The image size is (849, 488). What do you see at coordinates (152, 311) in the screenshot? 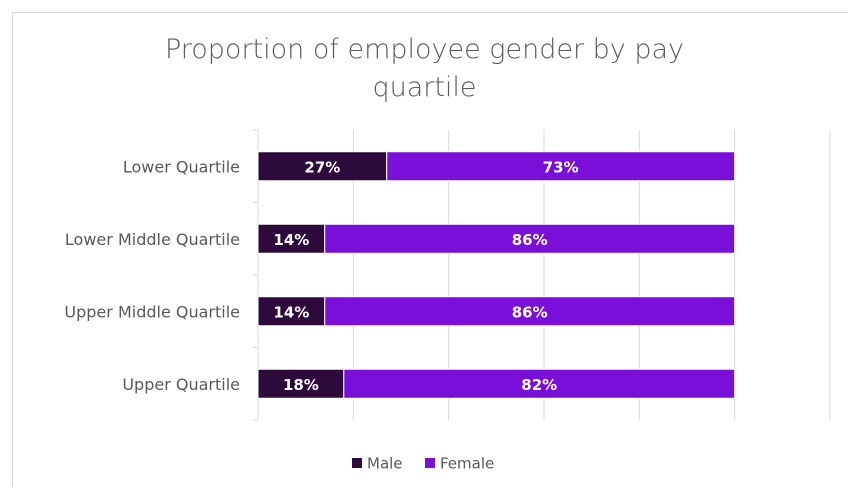
I see `category-label: Upper Middle Quartile` at bounding box center [152, 311].